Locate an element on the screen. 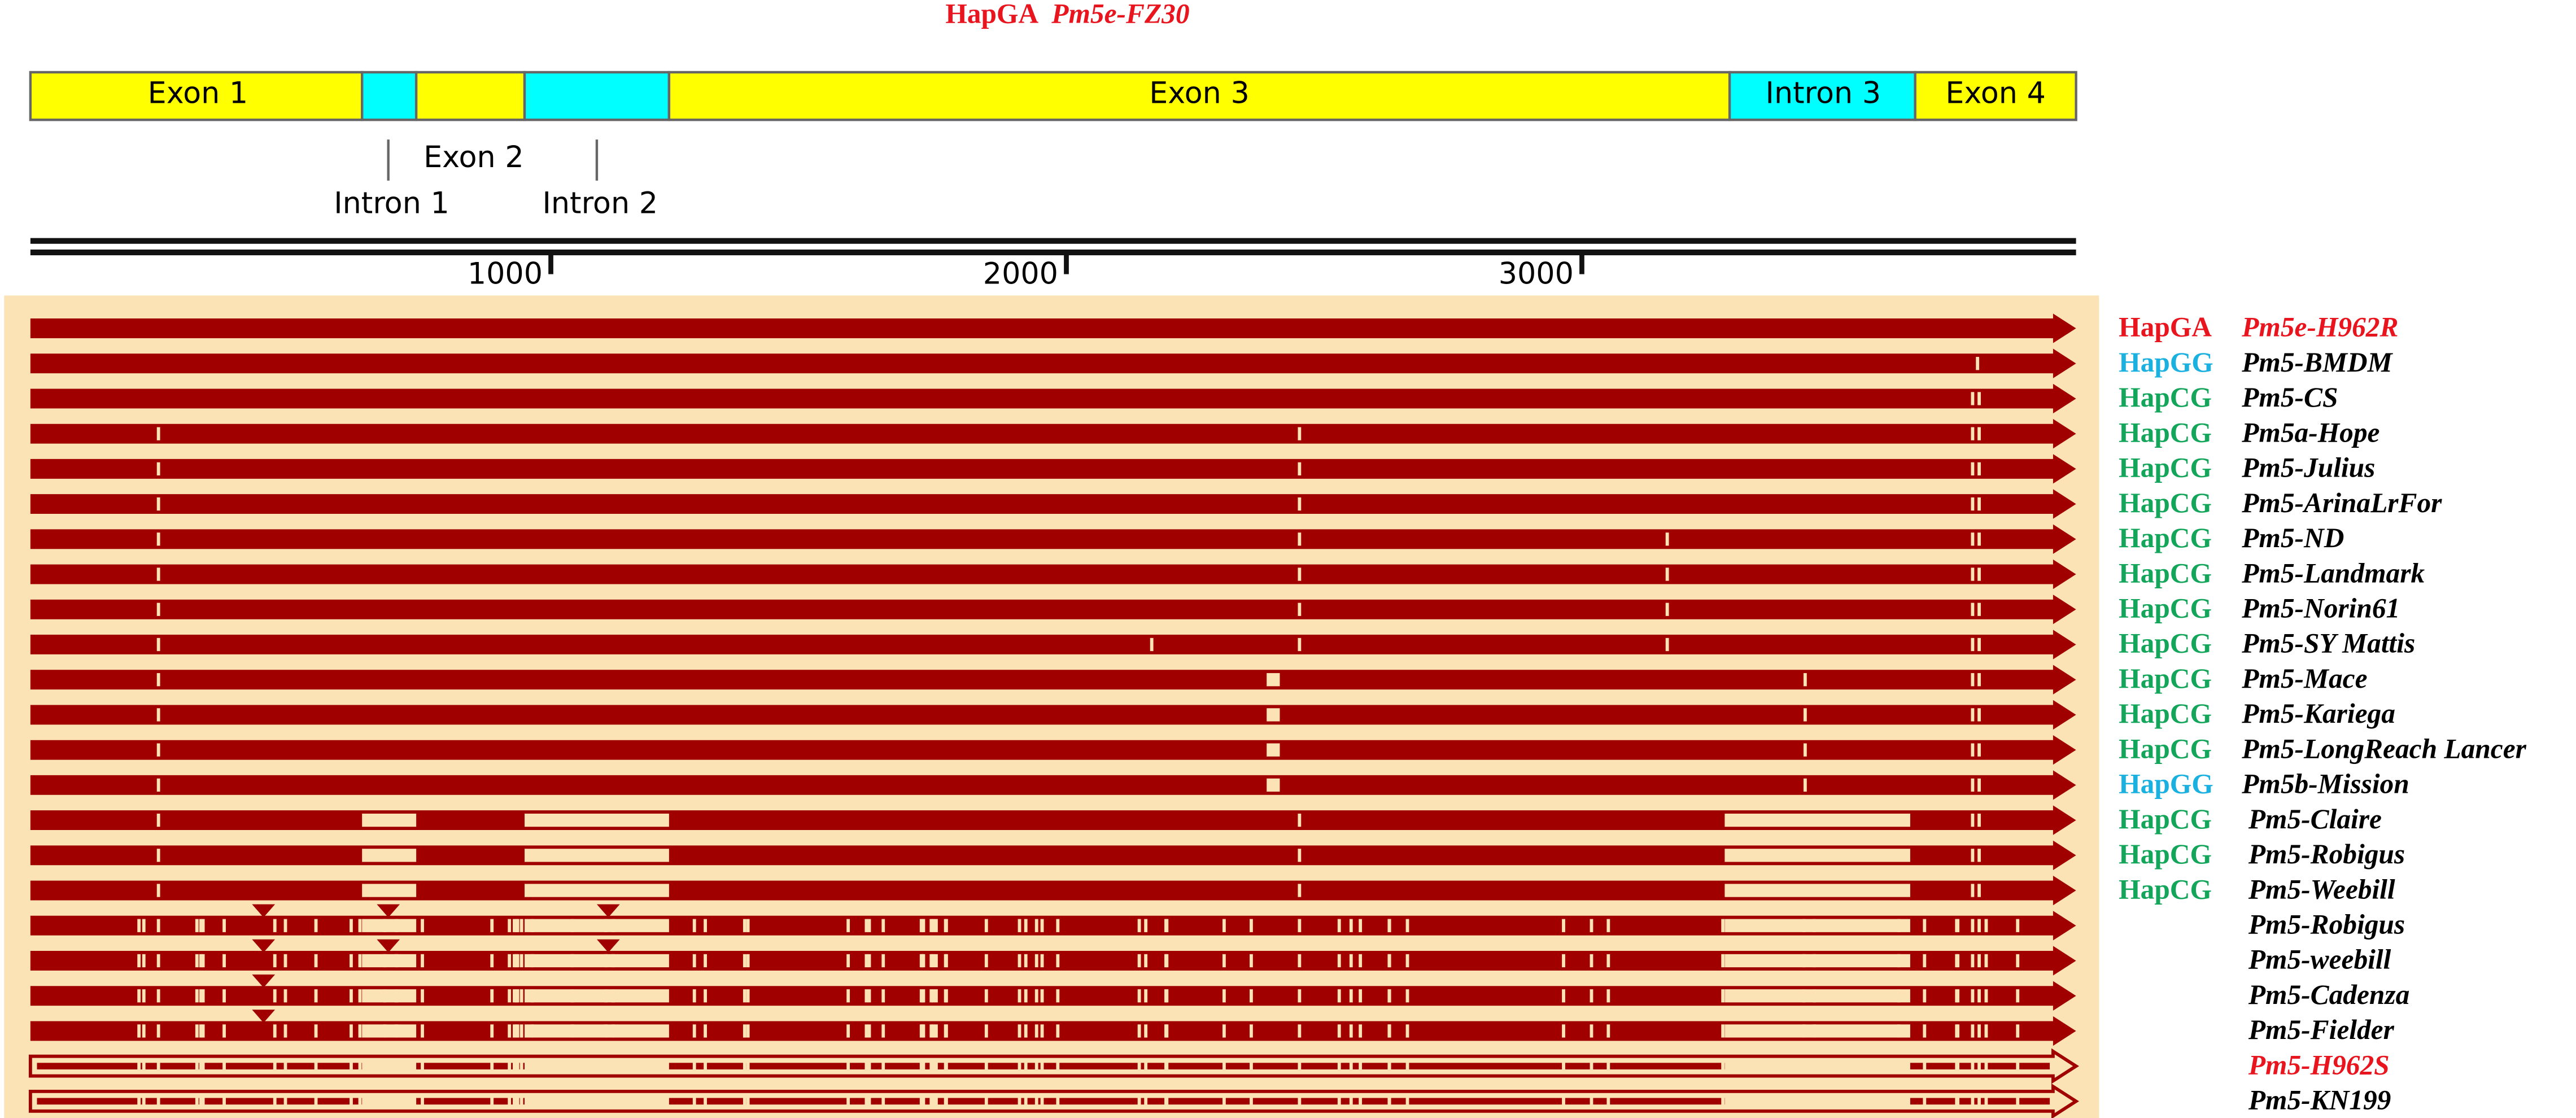 This screenshot has height=1118, width=2576. accession-name: Pm5-LongReach Lancer is located at coordinates (2384, 748).